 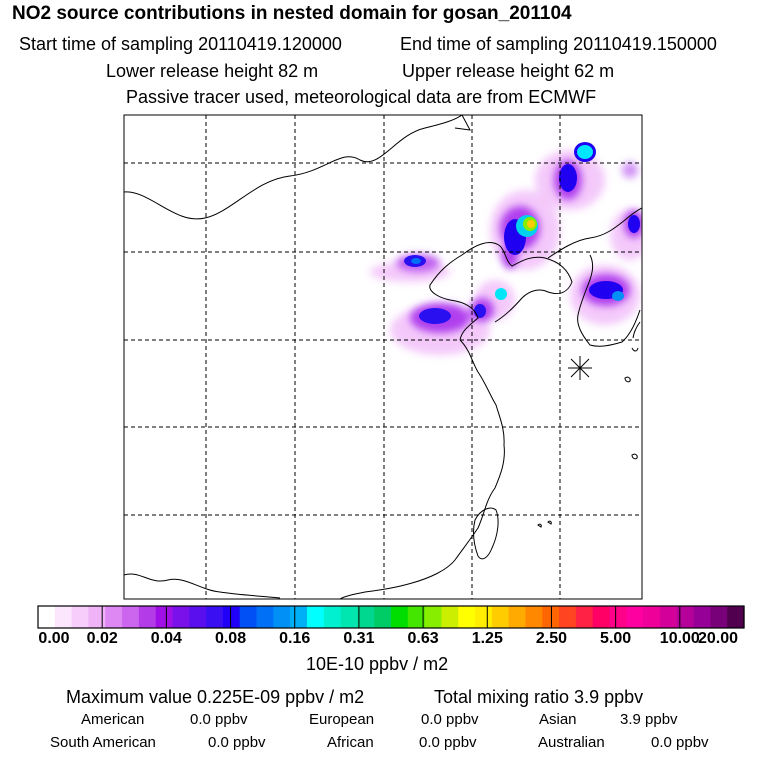 What do you see at coordinates (54, 638) in the screenshot?
I see `colorbar-tick-label: 0.00` at bounding box center [54, 638].